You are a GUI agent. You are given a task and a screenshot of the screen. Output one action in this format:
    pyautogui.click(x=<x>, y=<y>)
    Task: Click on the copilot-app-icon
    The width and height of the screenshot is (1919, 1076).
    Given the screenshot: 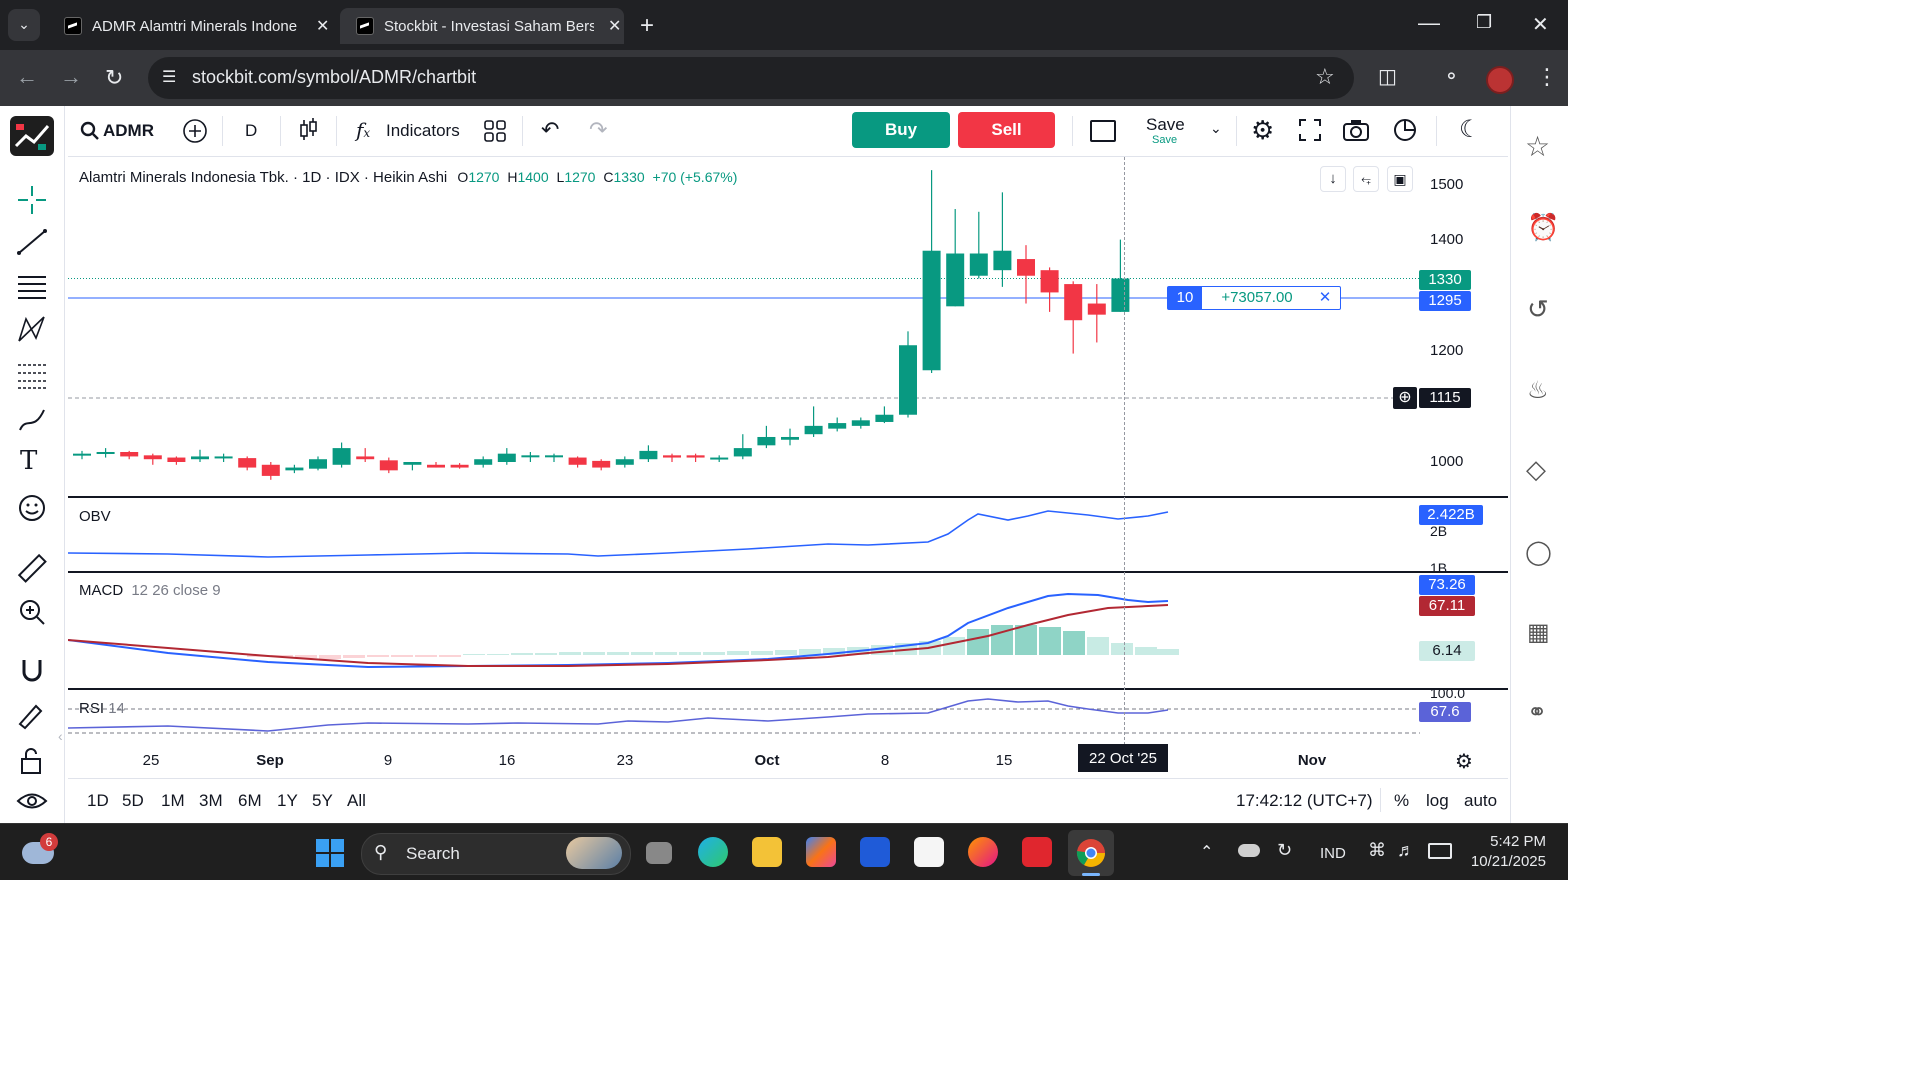 What is the action you would take?
    pyautogui.click(x=821, y=852)
    